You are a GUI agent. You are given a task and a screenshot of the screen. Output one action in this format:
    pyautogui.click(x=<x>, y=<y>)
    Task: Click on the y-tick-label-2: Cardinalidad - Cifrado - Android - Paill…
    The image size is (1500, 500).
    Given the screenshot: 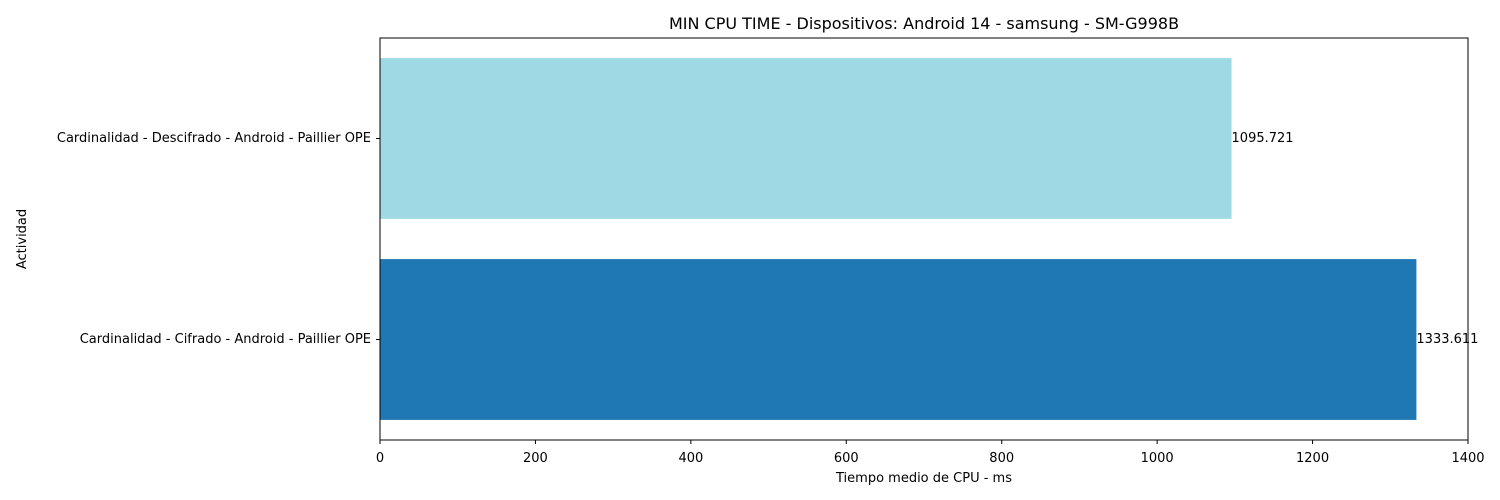 What is the action you would take?
    pyautogui.click(x=225, y=339)
    